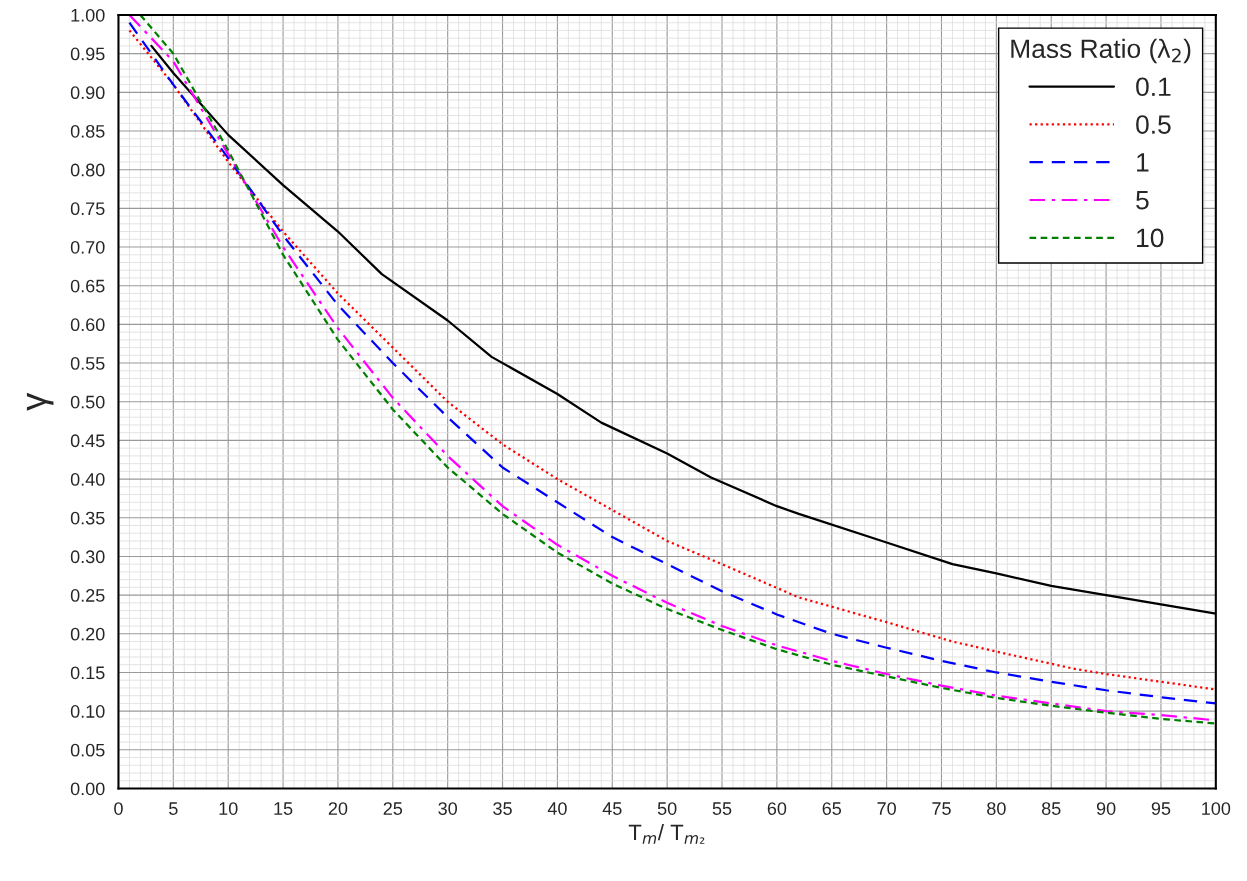  What do you see at coordinates (87, 54) in the screenshot?
I see `y-tick-label: 0.95` at bounding box center [87, 54].